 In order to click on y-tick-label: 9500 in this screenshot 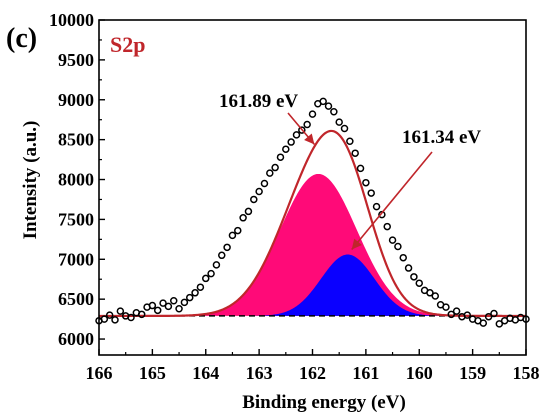, I will do `click(76, 60)`.